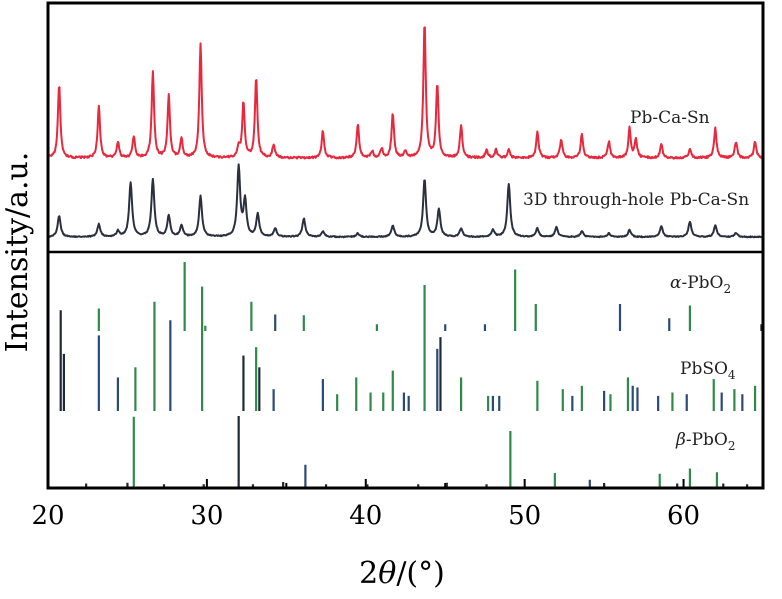 The image size is (782, 599). What do you see at coordinates (17, 252) in the screenshot?
I see `y-axis-title: Intensity/a.u.` at bounding box center [17, 252].